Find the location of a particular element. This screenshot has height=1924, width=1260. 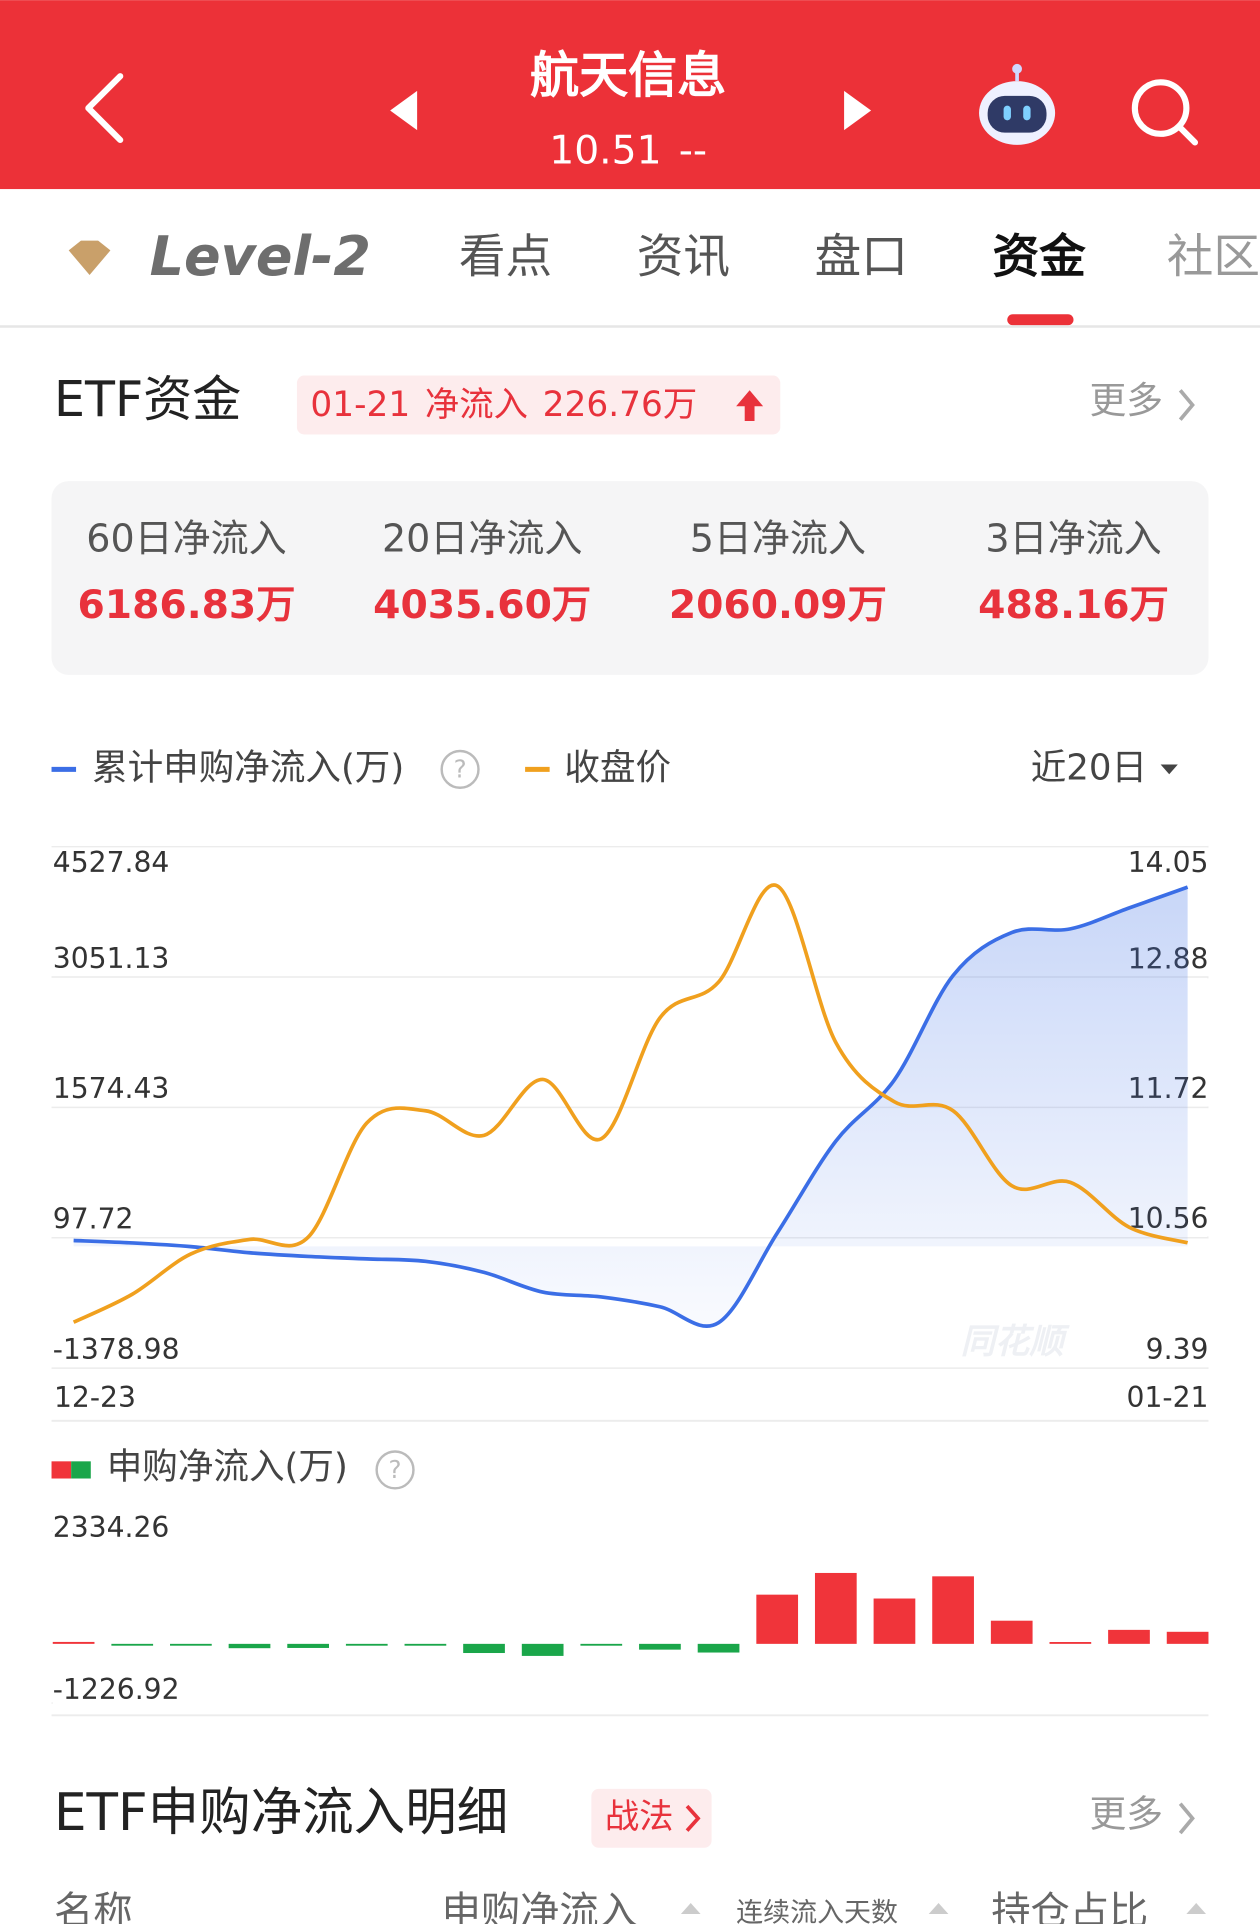

legend-label: 累计申购净流入(万) is located at coordinates (248, 767).